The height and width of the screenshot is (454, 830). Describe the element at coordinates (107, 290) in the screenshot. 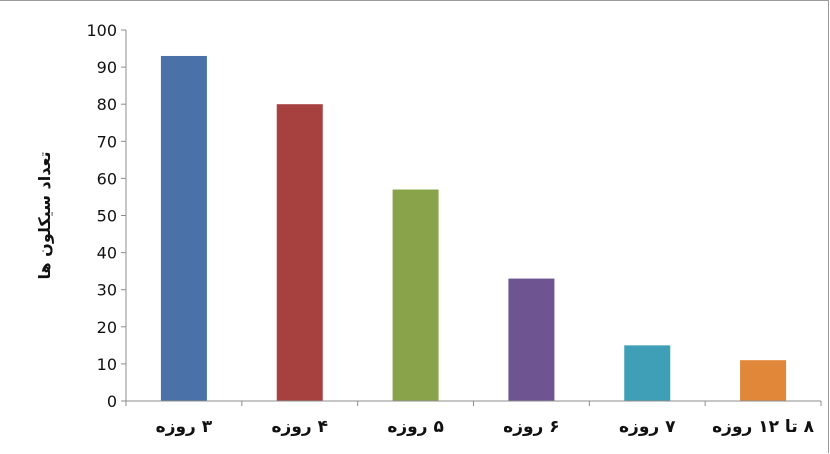

I see `y-tick-label: 30` at that location.